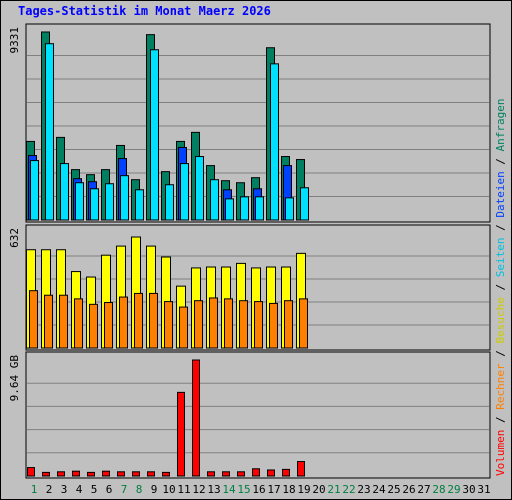  I want to click on day-label: 15, so click(243, 489).